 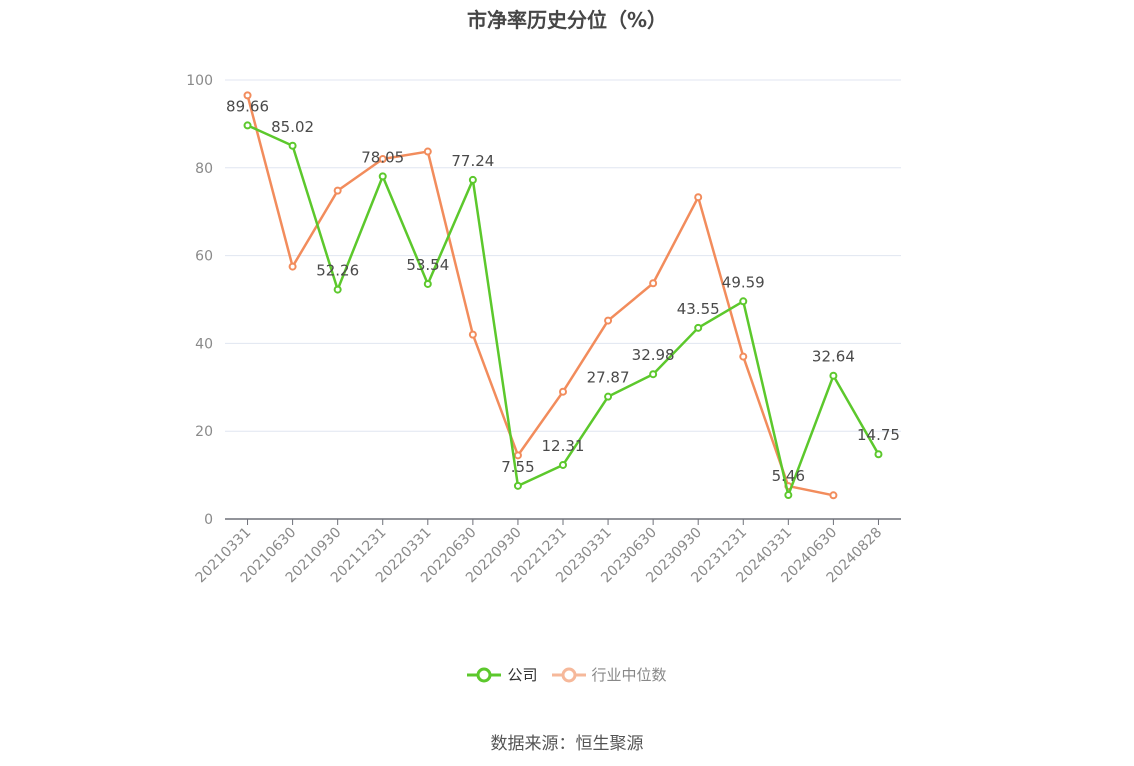 I want to click on data-label: 53.54, so click(x=427, y=265).